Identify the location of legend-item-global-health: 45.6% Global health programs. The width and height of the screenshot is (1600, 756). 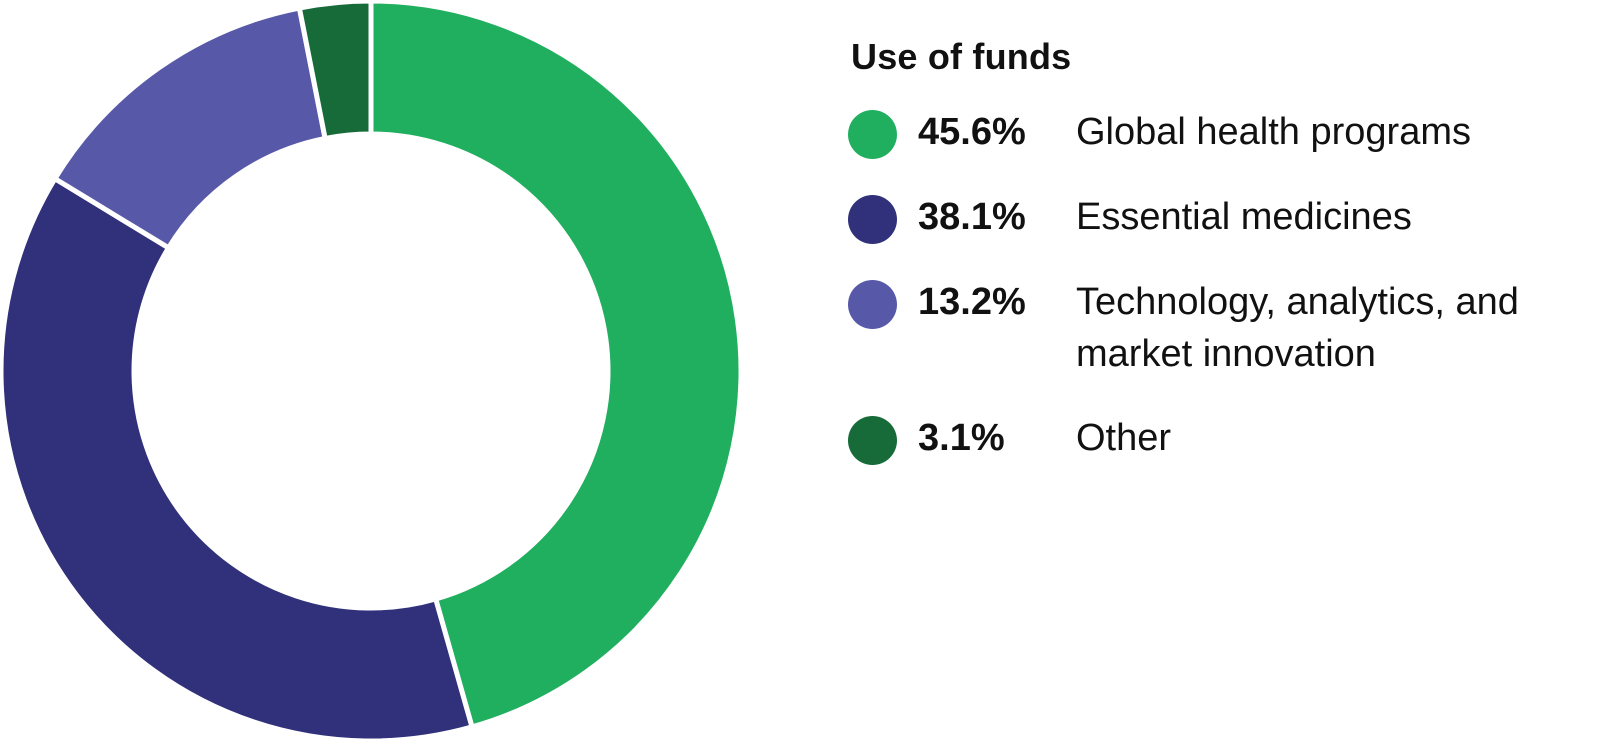
(1208, 132).